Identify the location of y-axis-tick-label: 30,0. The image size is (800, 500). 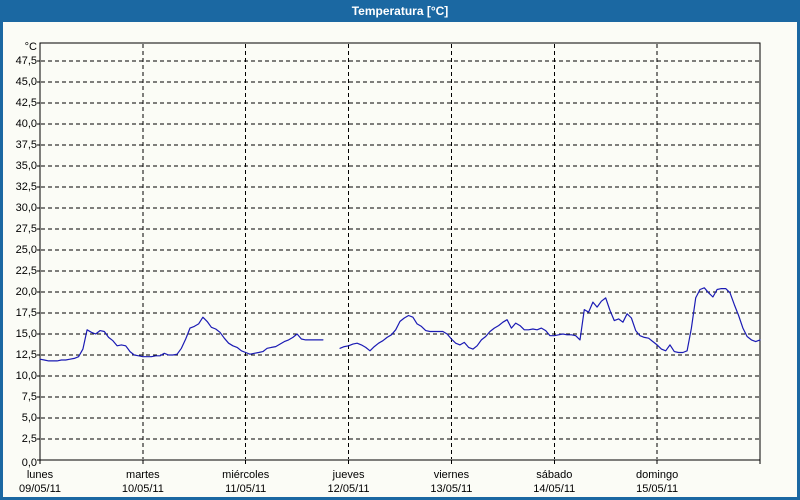
(26, 208).